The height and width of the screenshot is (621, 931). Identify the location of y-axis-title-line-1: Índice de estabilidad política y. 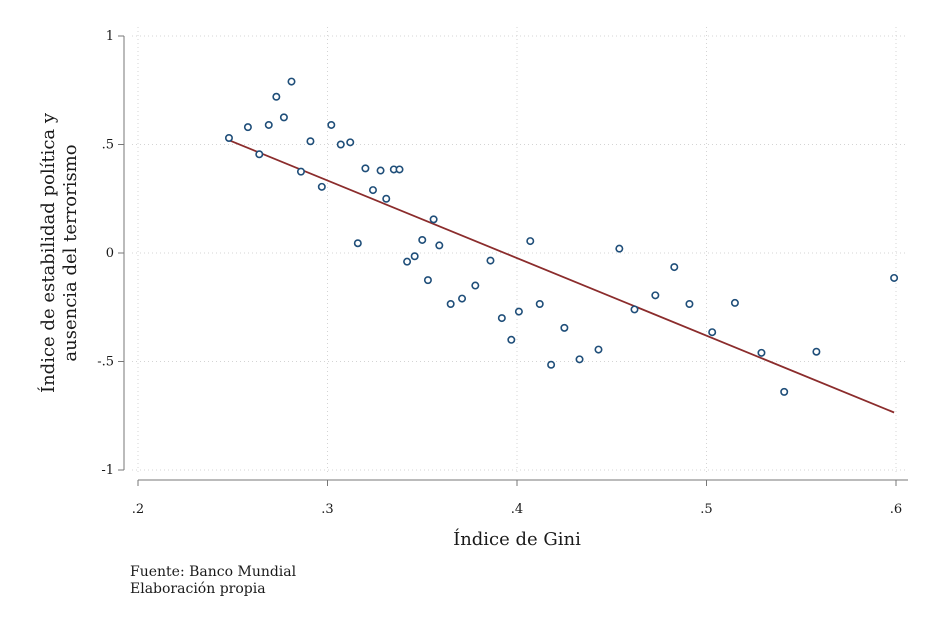
(47, 252).